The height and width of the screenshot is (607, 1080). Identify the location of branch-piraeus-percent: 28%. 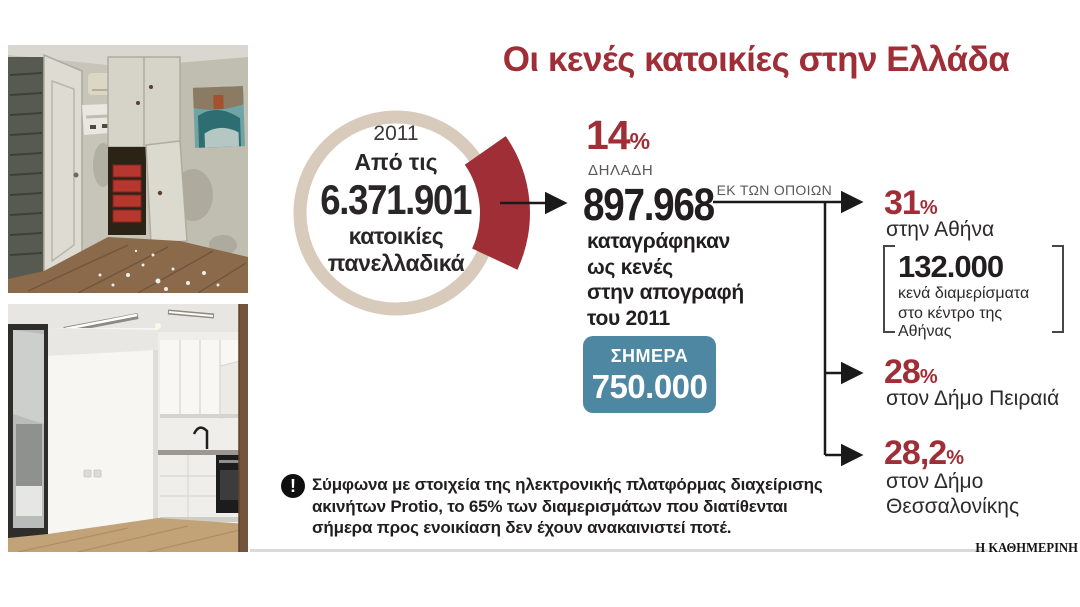
(911, 372).